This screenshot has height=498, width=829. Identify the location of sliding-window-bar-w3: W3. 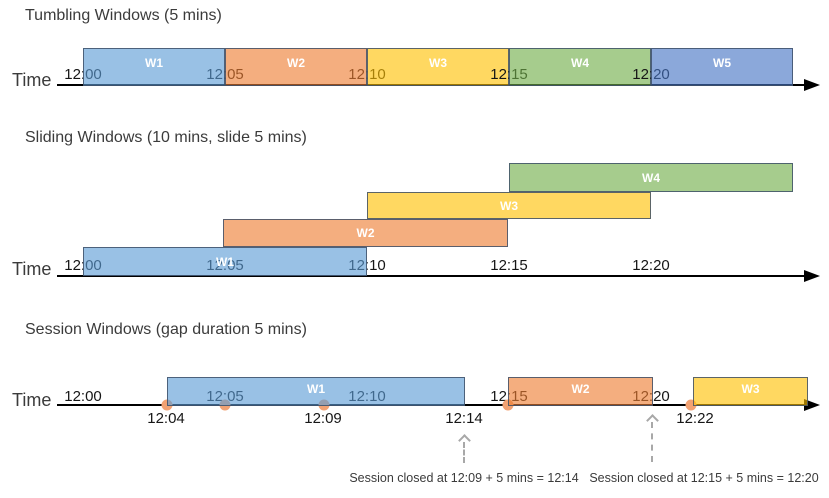
(509, 205).